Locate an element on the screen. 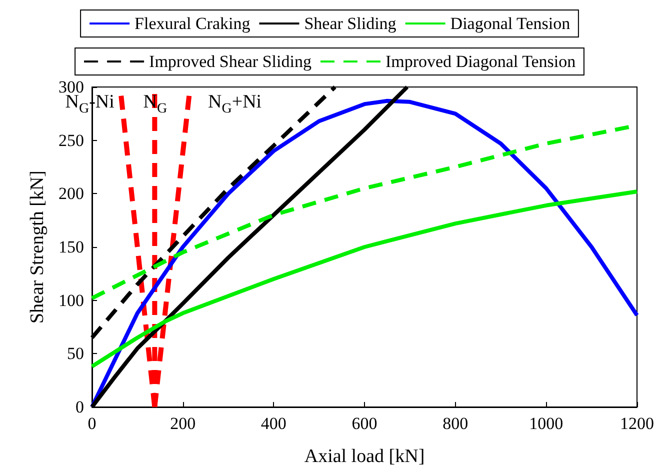 This screenshot has height=471, width=659. y-tick-label: 0 is located at coordinates (80, 407).